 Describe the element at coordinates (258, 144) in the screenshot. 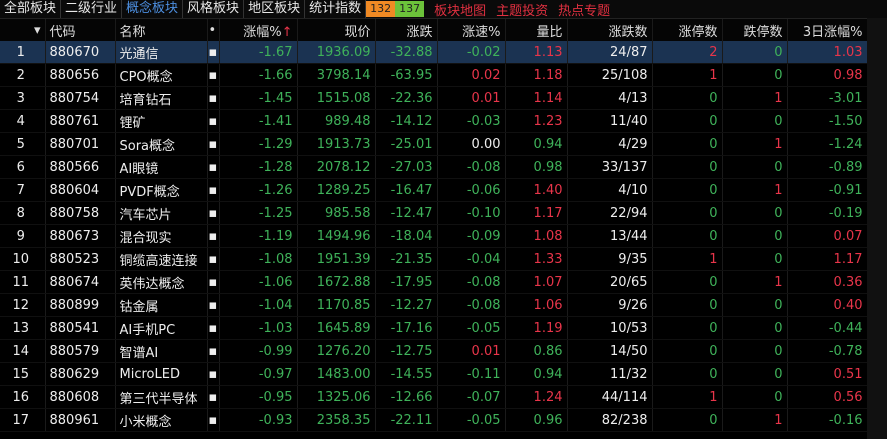

I see `change-pct-cell: -1.29` at that location.